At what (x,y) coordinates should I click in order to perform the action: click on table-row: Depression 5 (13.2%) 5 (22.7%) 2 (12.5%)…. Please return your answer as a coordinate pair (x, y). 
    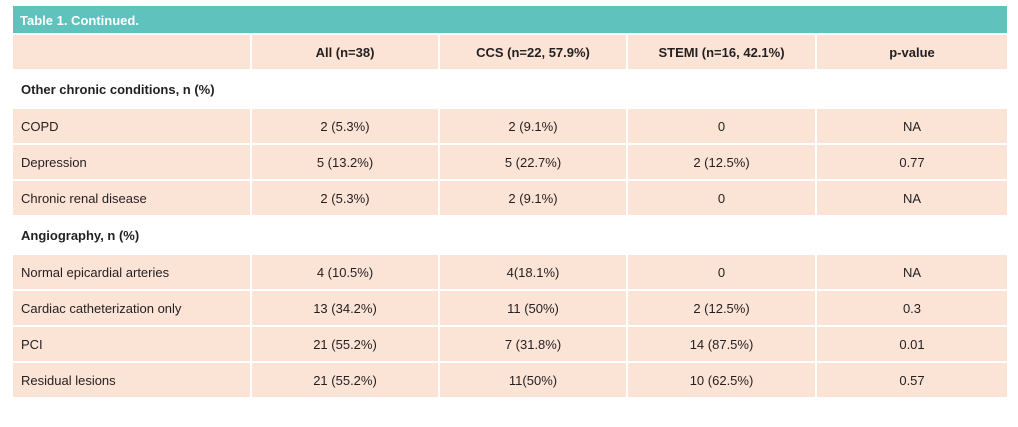
    Looking at the image, I should click on (510, 163).